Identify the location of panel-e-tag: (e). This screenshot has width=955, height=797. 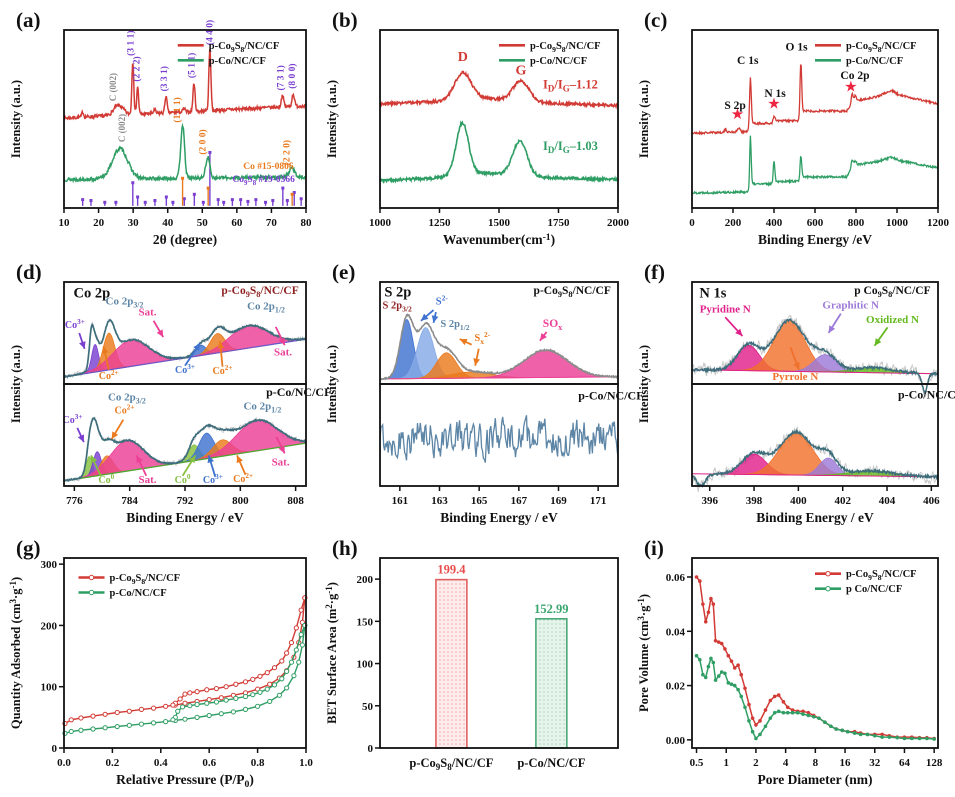
(344, 272).